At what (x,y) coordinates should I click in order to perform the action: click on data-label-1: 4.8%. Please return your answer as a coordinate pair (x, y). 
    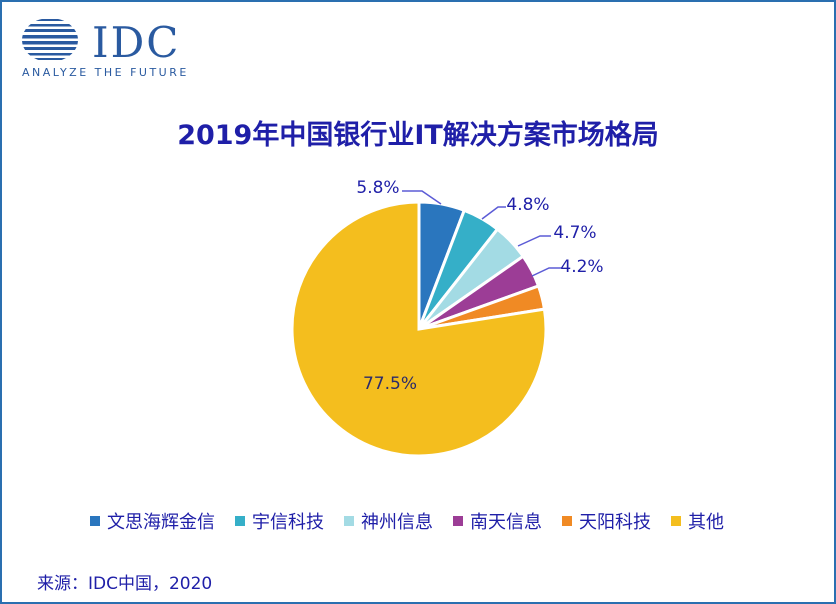
    Looking at the image, I should click on (527, 205).